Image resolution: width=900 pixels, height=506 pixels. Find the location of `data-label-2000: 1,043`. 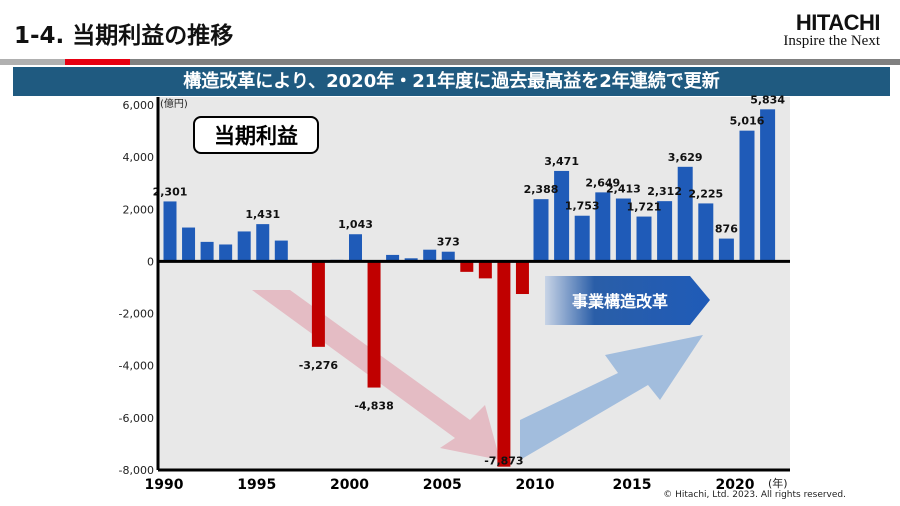

data-label-2000: 1,043 is located at coordinates (355, 224).